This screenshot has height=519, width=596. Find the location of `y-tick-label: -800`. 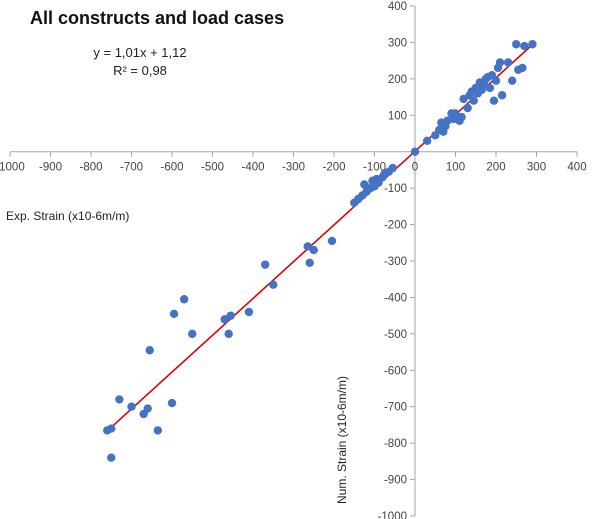

y-tick-label: -800 is located at coordinates (395, 444).